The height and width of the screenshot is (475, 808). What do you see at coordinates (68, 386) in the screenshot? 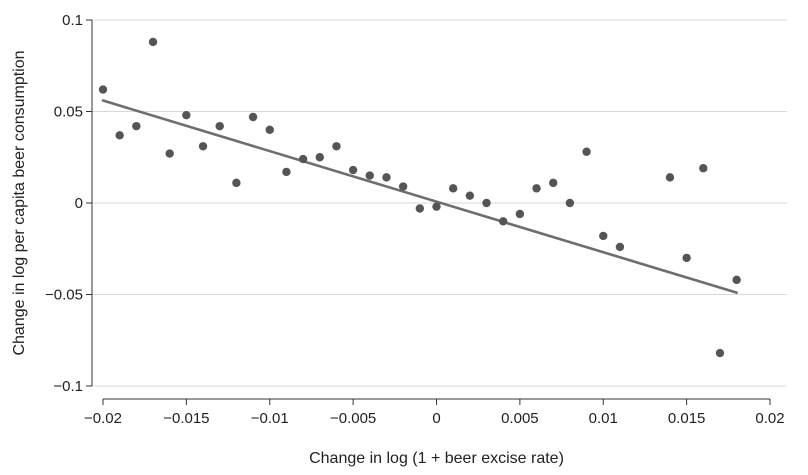
I see `y-tick-label: −0.1` at bounding box center [68, 386].